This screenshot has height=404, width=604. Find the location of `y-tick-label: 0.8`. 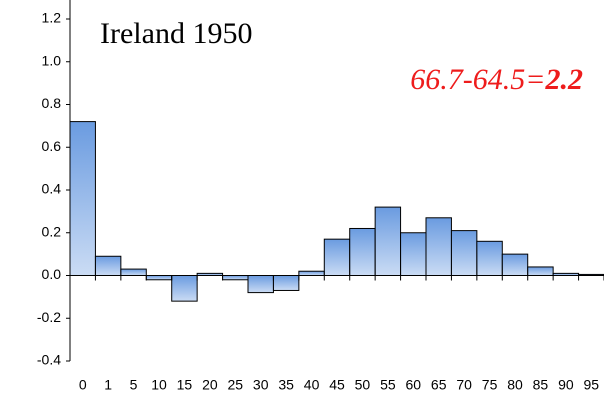

y-tick-label: 0.8 is located at coordinates (52, 103).